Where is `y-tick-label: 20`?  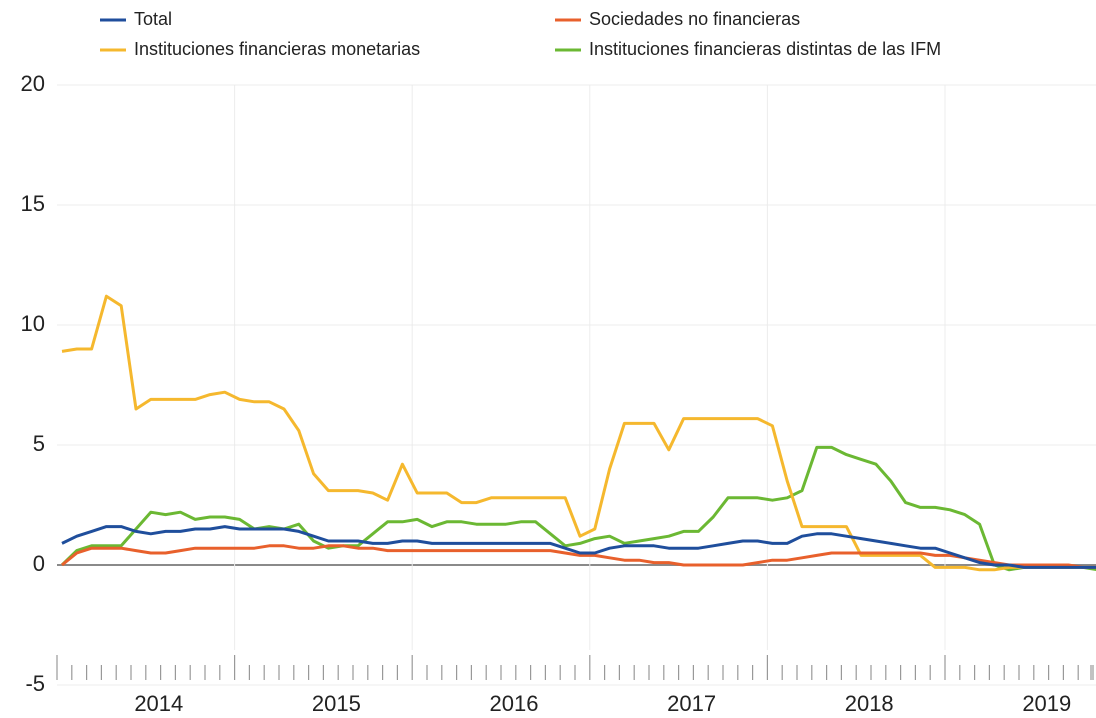
y-tick-label: 20 is located at coordinates (33, 83).